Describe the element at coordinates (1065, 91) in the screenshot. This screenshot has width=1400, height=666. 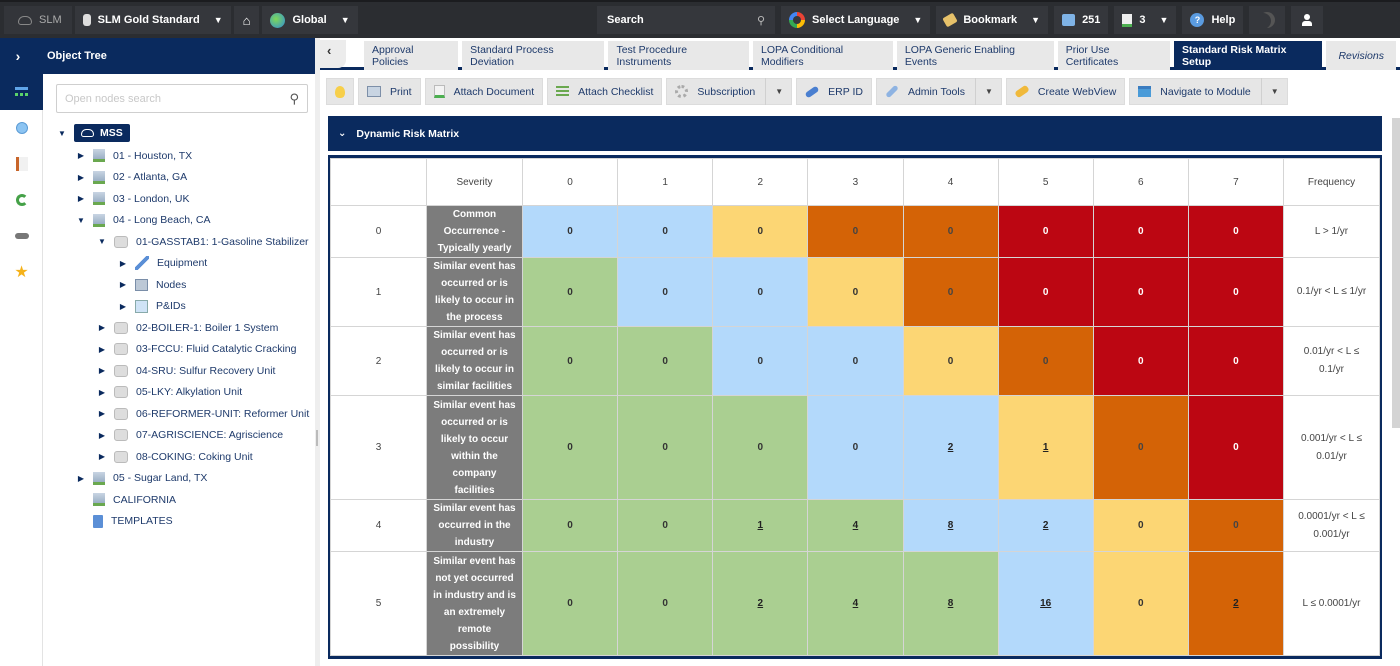
I see `create-webview-button: Create WebView` at that location.